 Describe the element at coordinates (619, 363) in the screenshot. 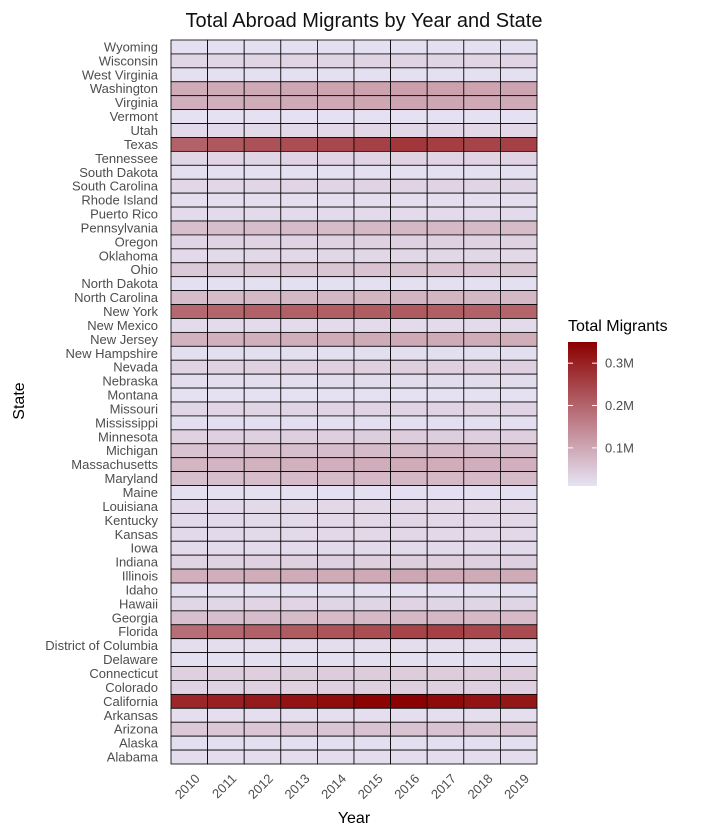

I see `legend-tick-label: 0.3M` at that location.